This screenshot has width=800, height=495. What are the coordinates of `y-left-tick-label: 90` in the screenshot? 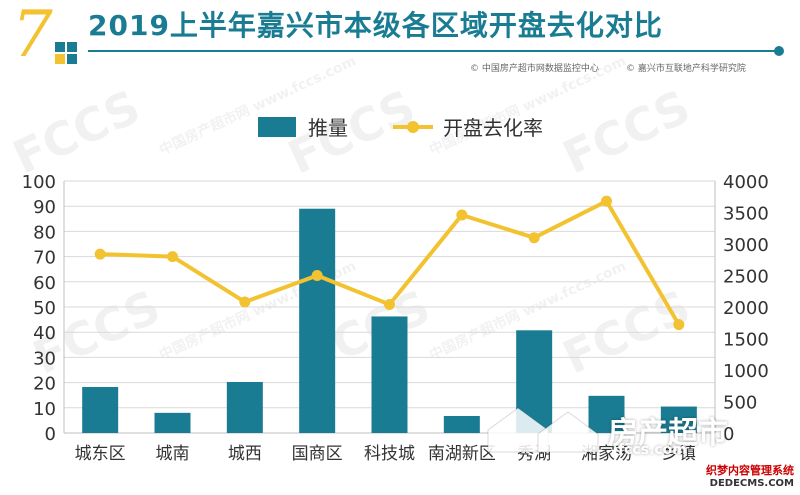 It's located at (44, 207).